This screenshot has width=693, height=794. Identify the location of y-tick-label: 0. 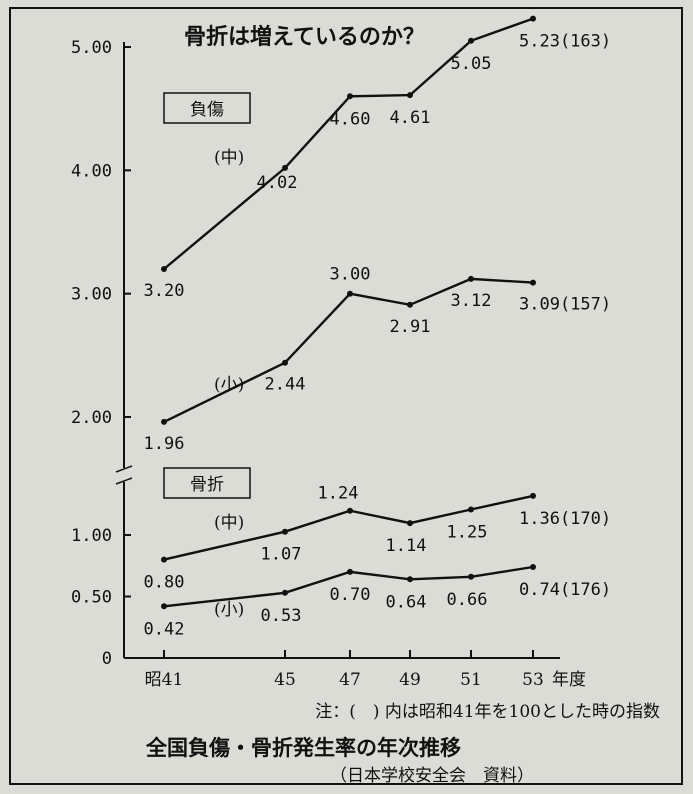
(107, 659).